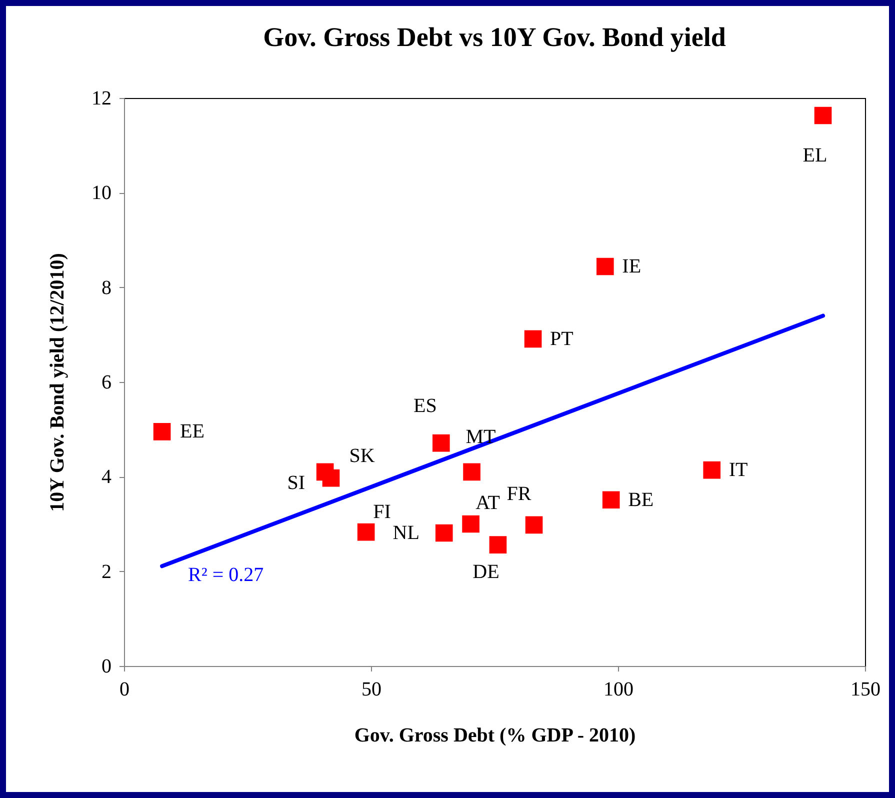 The height and width of the screenshot is (798, 895). Describe the element at coordinates (738, 470) in the screenshot. I see `annotation: IT` at that location.